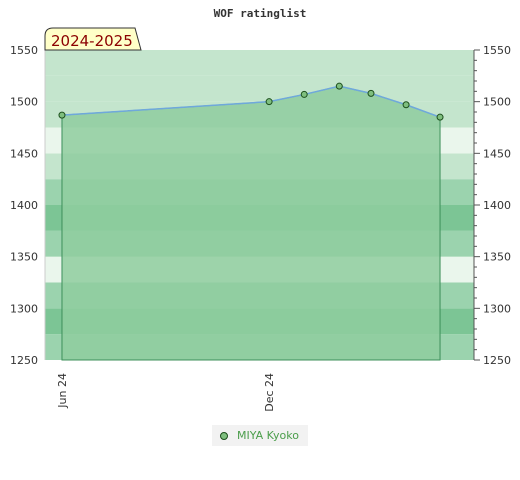 Image resolution: width=520 pixels, height=480 pixels. What do you see at coordinates (24, 153) in the screenshot?
I see `y-tick-label-left: 1450` at bounding box center [24, 153].